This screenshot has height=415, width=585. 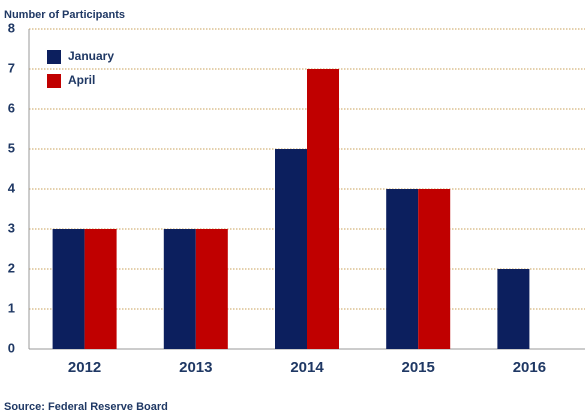 I want to click on y-tick-label: 5, so click(x=11, y=147).